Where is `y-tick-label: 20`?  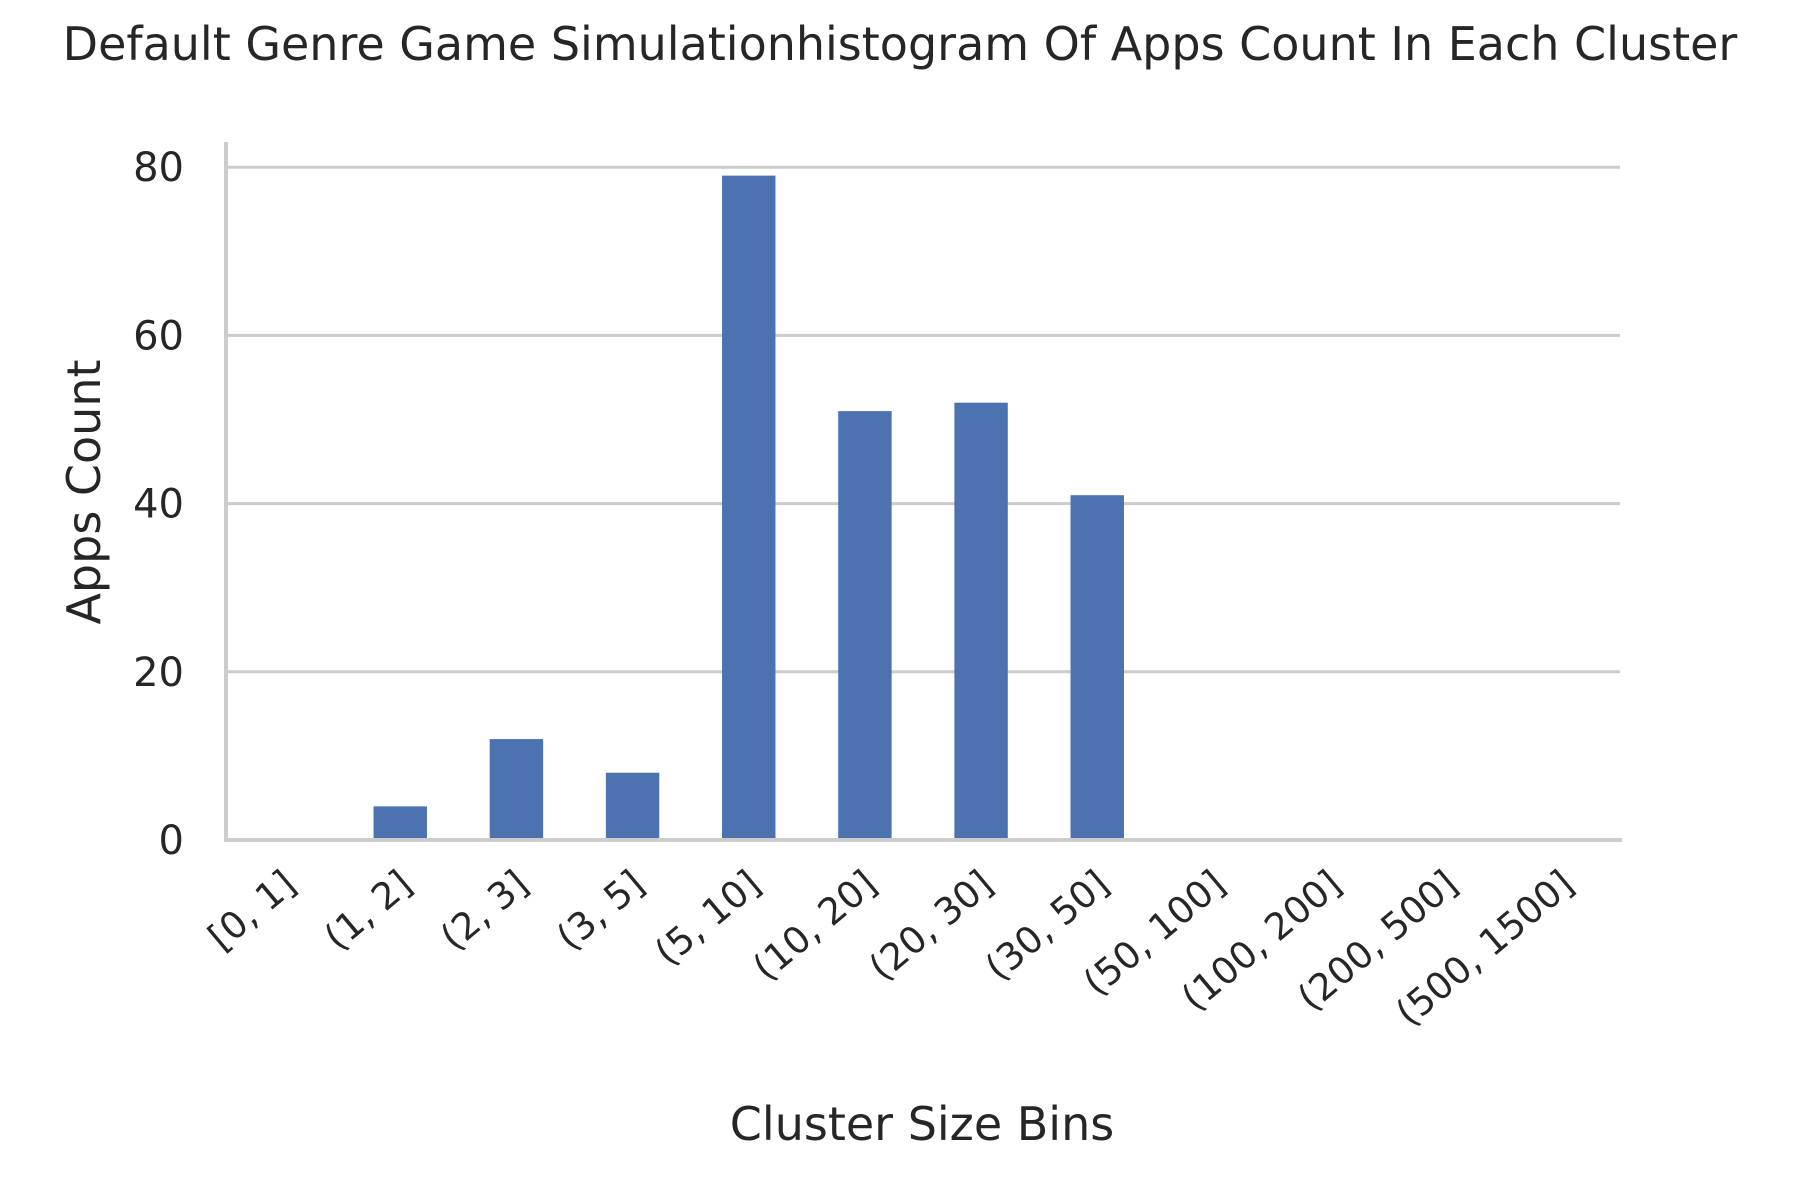 y-tick-label: 20 is located at coordinates (158, 673).